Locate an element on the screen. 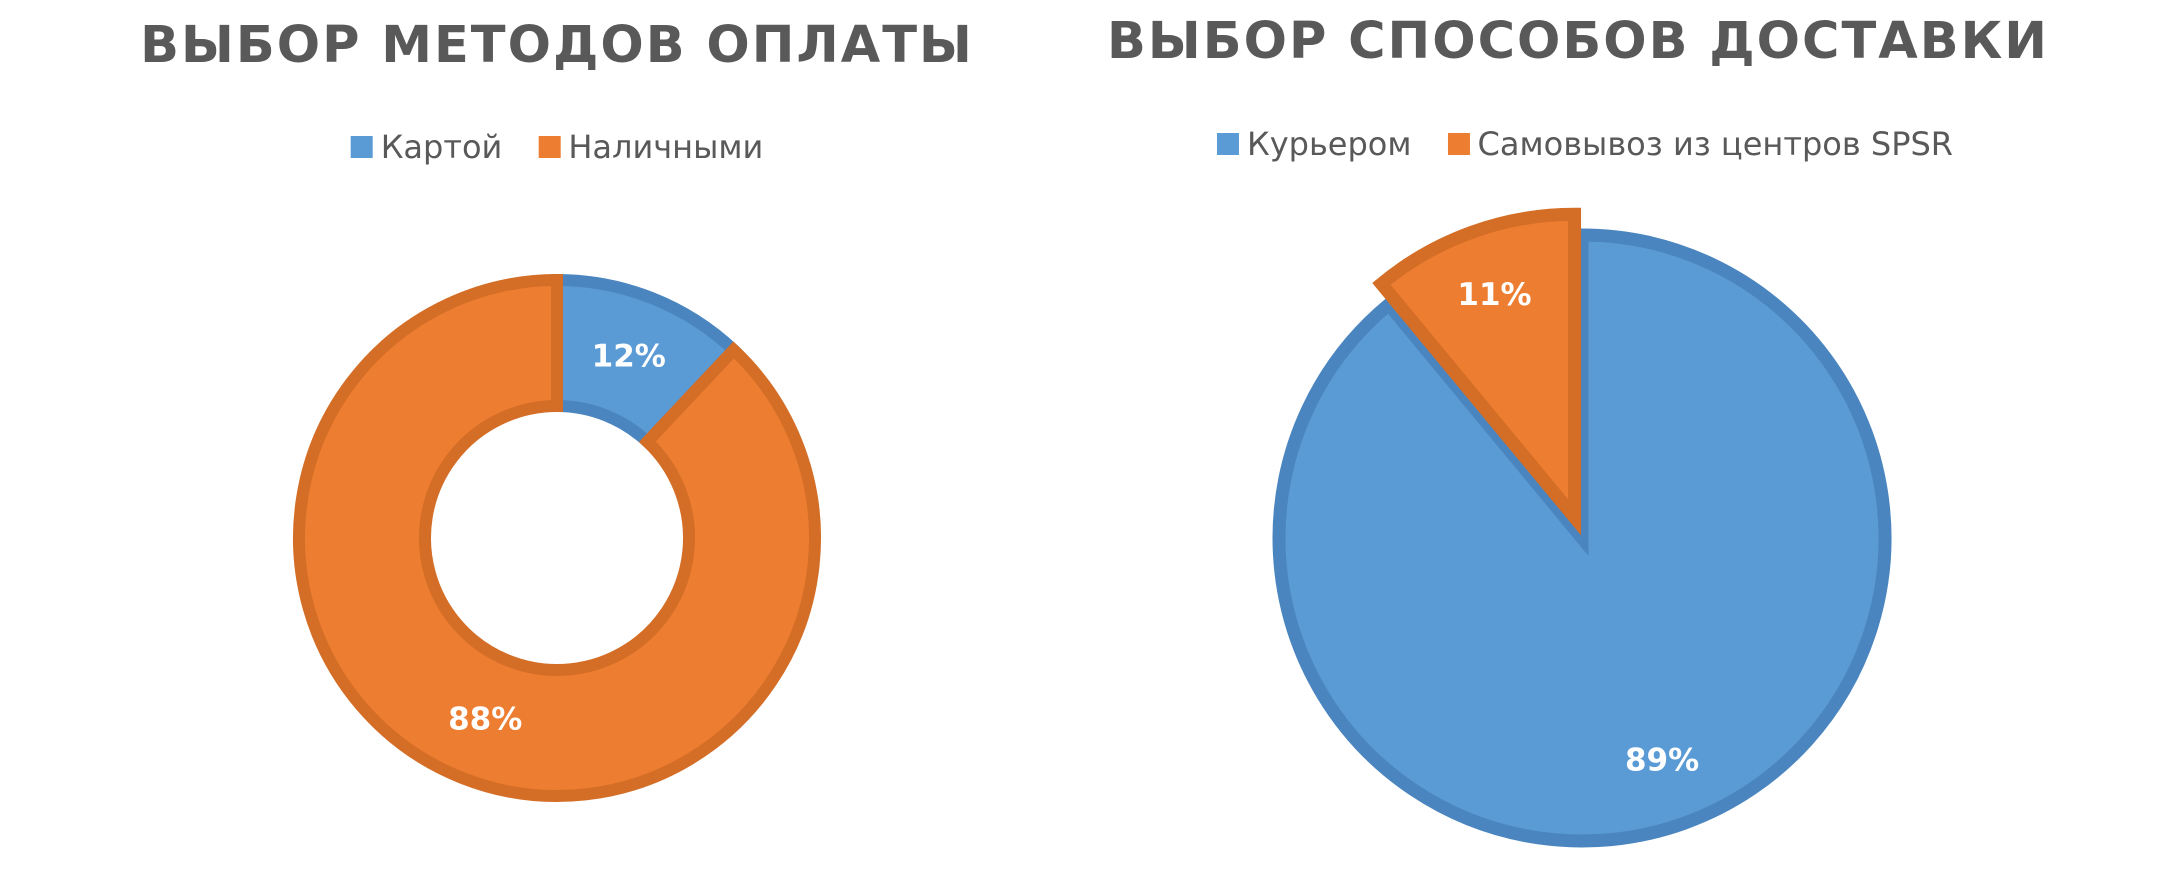 Image resolution: width=2178 pixels, height=887 pixels. legend-delivery: Курьером Самовывоз из центров SPSR is located at coordinates (1585, 144).